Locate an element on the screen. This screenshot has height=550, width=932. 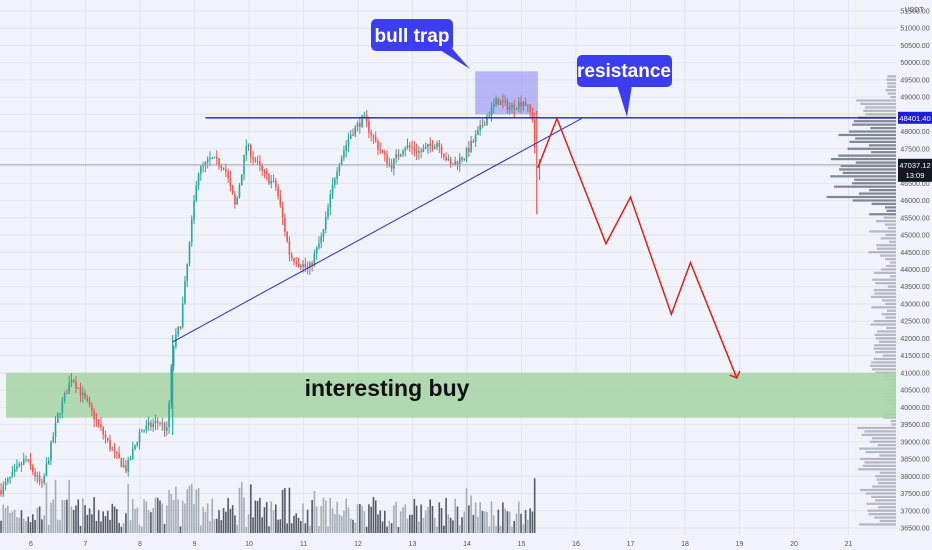
bull-trap-callout-box is located at coordinates (412, 35).